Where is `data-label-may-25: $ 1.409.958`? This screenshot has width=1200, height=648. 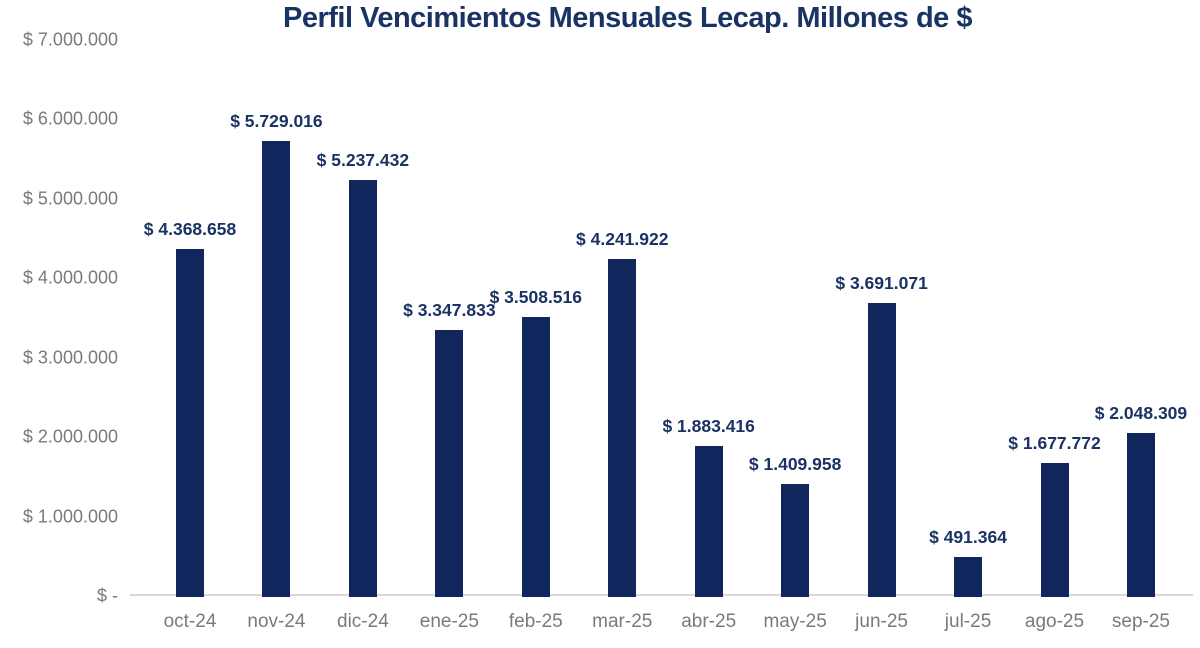
data-label-may-25: $ 1.409.958 is located at coordinates (795, 464).